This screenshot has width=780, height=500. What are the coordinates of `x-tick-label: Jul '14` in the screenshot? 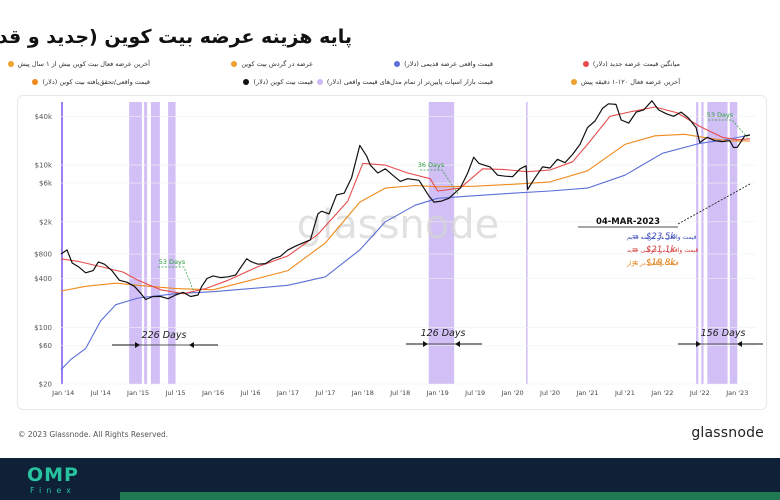 It's located at (100, 393).